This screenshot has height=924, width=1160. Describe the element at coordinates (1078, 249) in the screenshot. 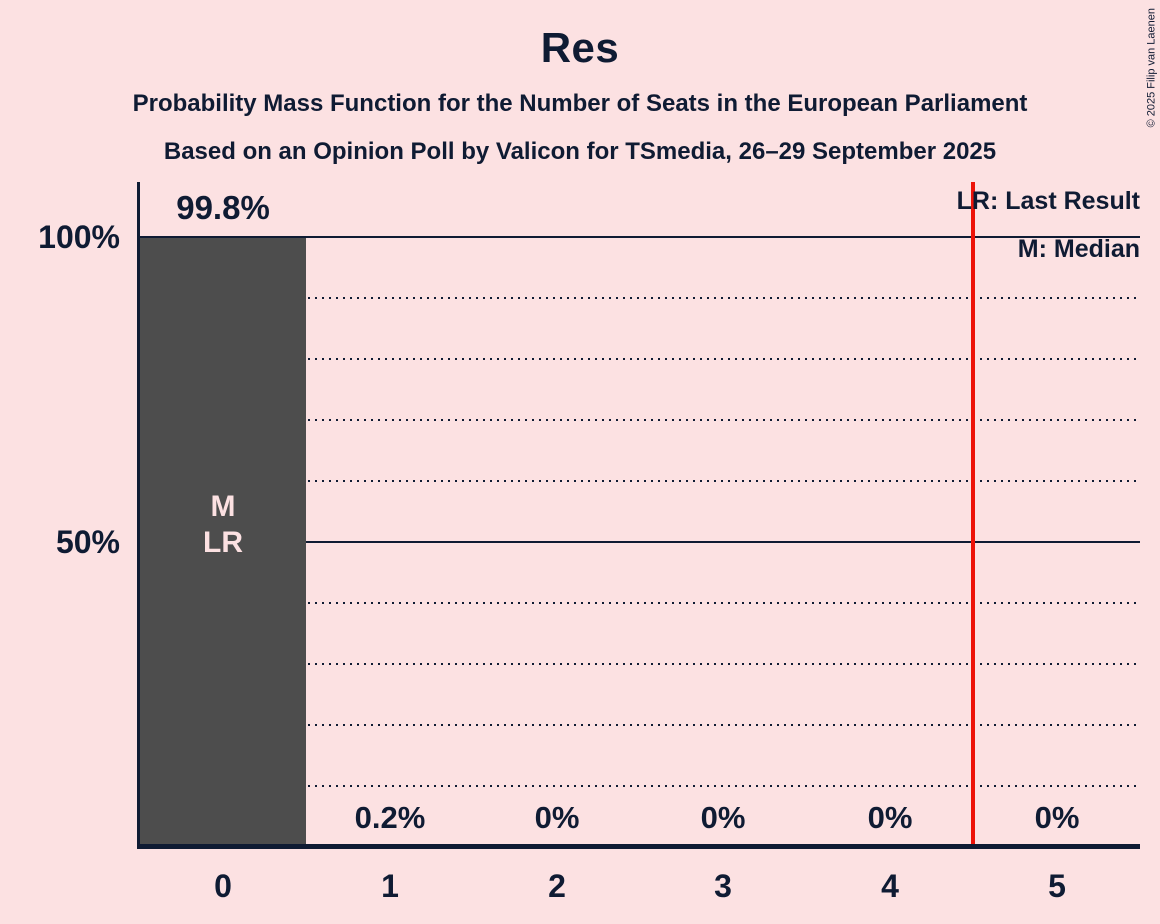

I see `legend-median: M: Median` at that location.